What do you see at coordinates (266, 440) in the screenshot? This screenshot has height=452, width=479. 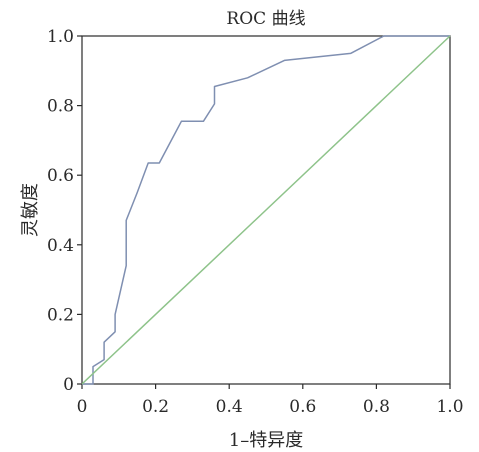 I see `x-axis-label: 1–特异度` at bounding box center [266, 440].